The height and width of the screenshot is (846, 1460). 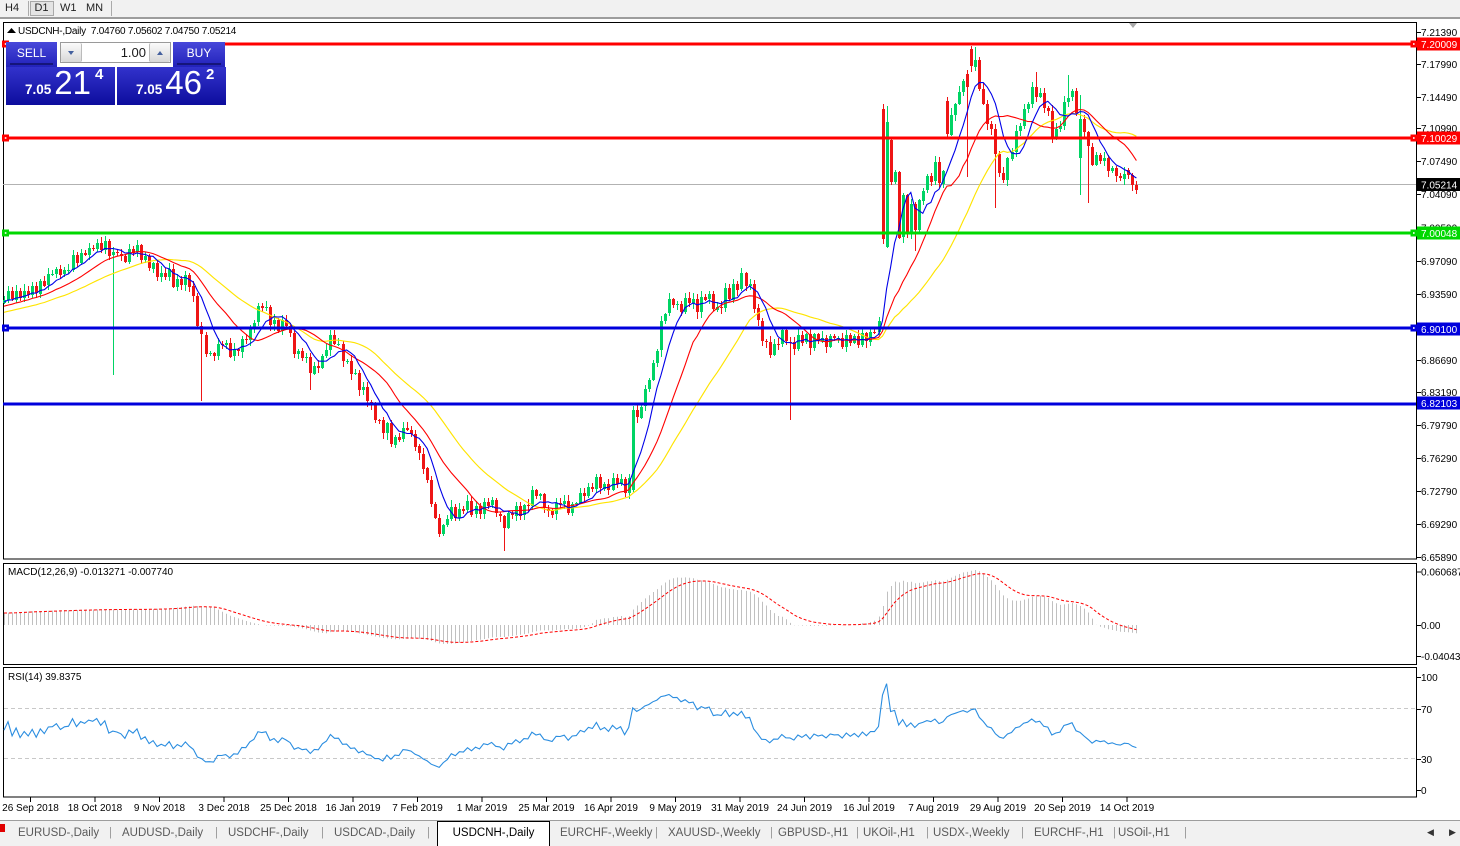 I want to click on svg-text: 7.20009, so click(x=1439, y=45).